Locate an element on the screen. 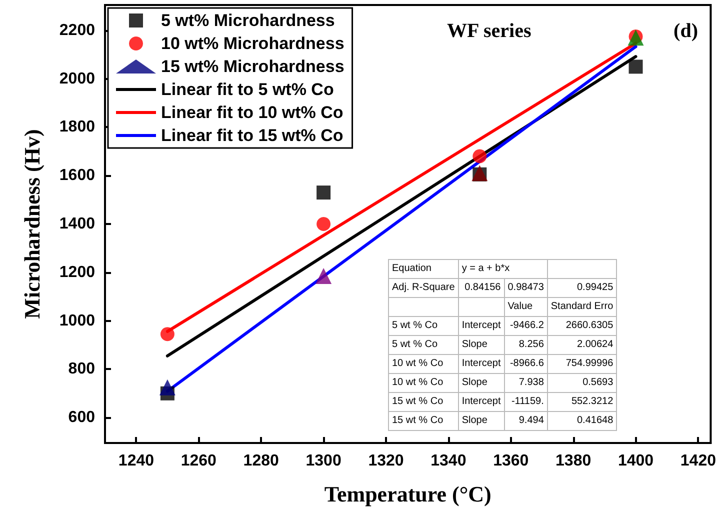 The height and width of the screenshot is (518, 719). x-tick-label: 1360 is located at coordinates (511, 461).